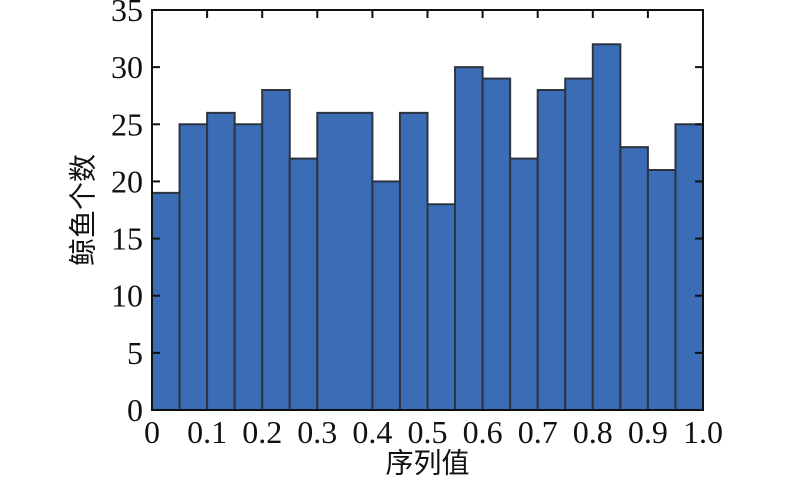  I want to click on x-tick-label: 0.6, so click(483, 432).